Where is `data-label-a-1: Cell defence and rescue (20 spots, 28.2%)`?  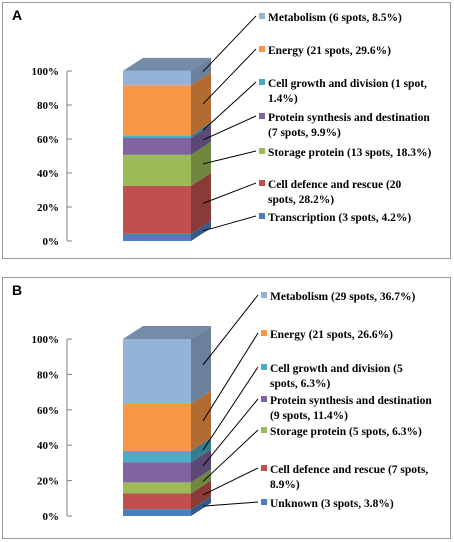 data-label-a-1: Cell defence and rescue (20 spots, 28.2%) is located at coordinates (335, 192).